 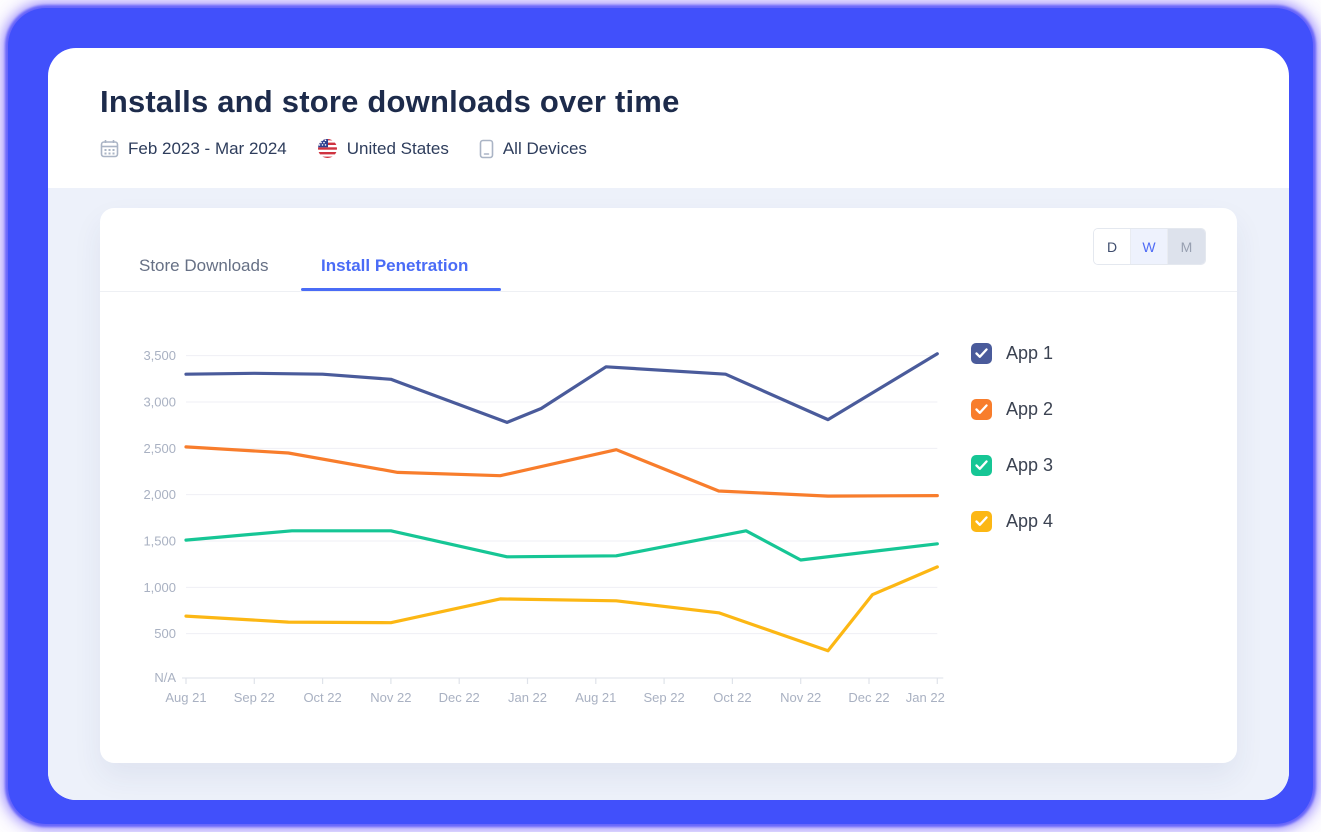 I want to click on date-range-label: Feb 2023 - Mar 2024, so click(x=207, y=148).